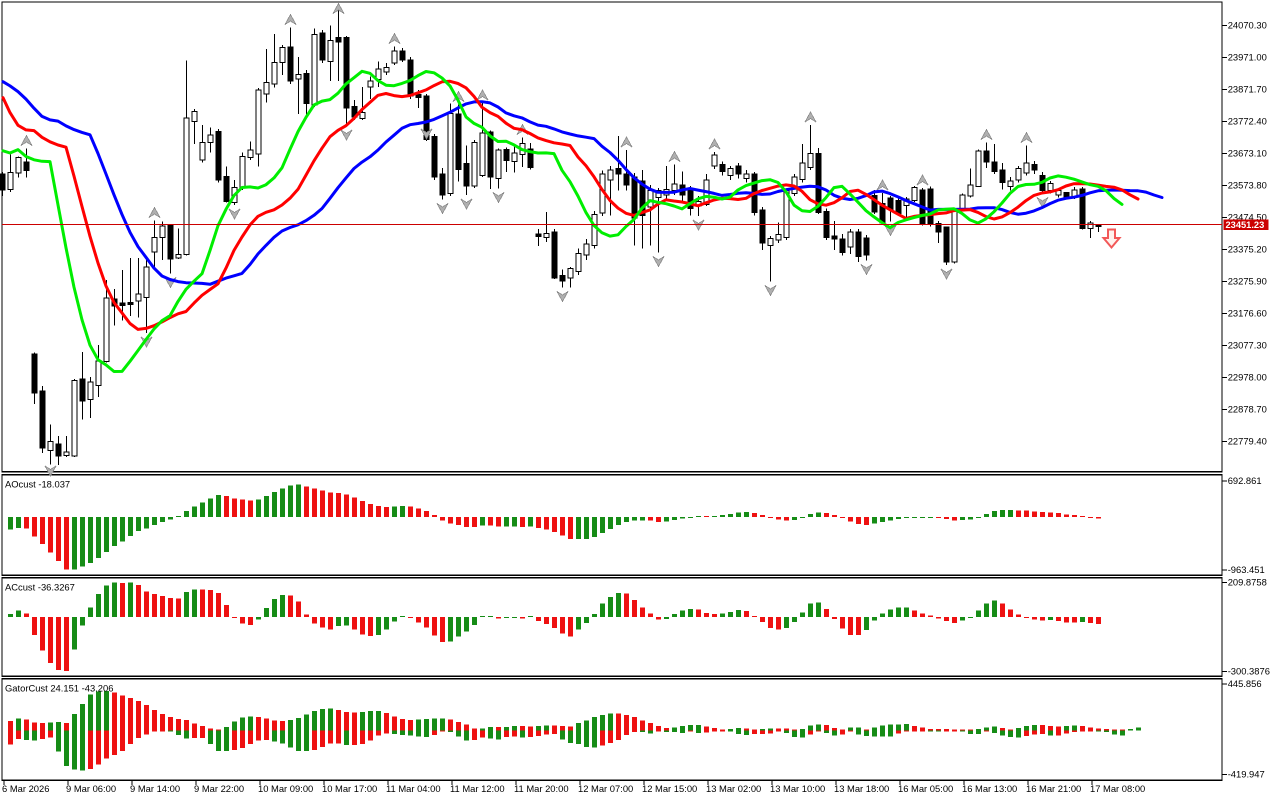  Describe the element at coordinates (989, 788) in the screenshot. I see `svg-text: 16 Mar 13:00` at that location.